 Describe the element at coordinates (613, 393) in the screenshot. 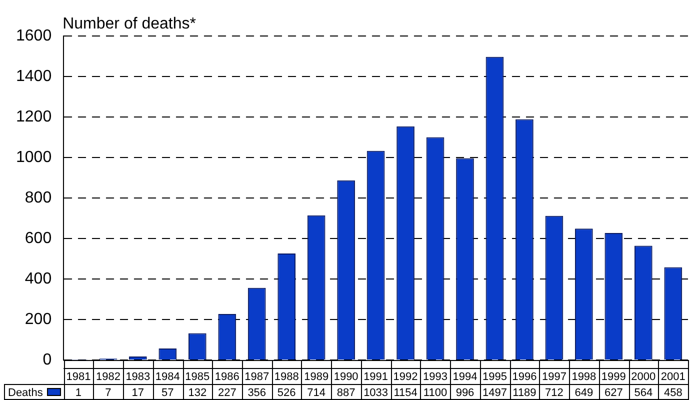

I see `data-label: 627` at that location.